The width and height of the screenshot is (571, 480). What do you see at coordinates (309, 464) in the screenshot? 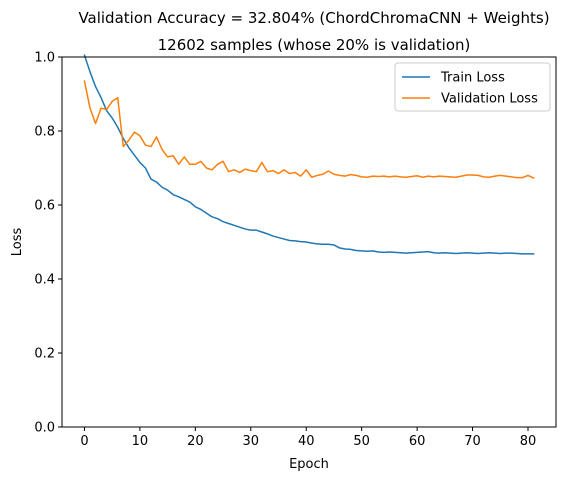
I see `x-axis-label: Epoch` at bounding box center [309, 464].